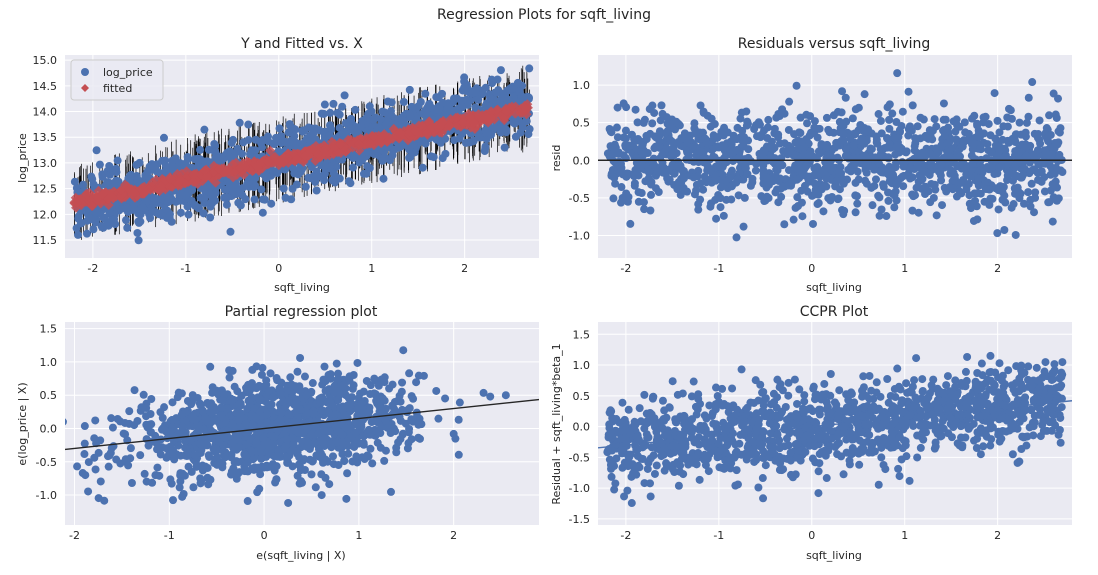  What do you see at coordinates (45, 189) in the screenshot?
I see `y-tick-label: 12.5` at bounding box center [45, 189].